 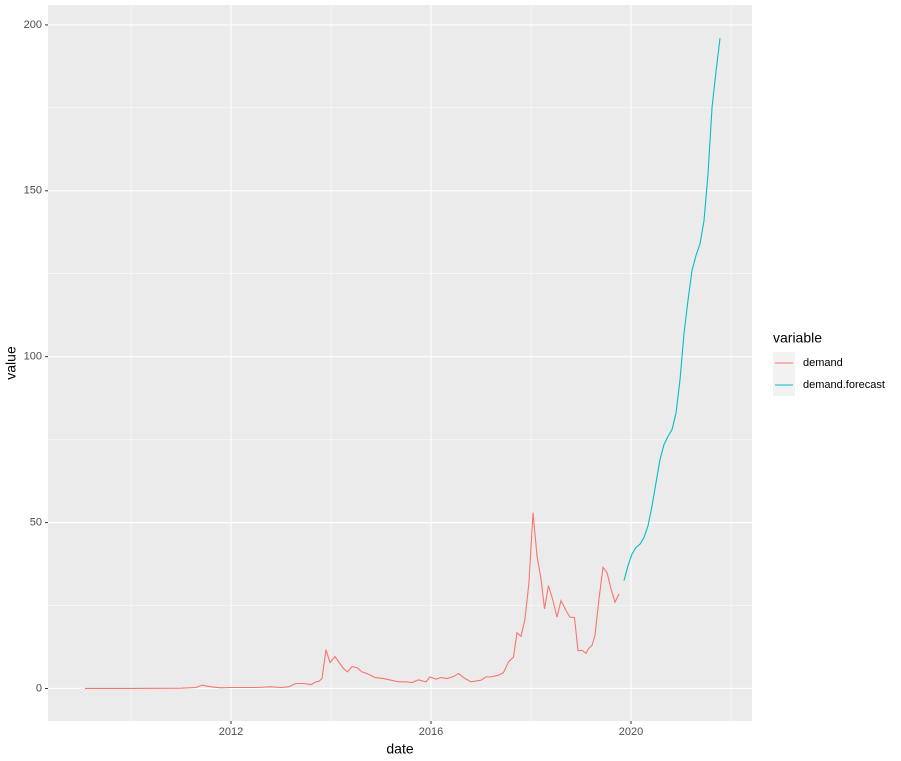 I want to click on legend-label: demand, so click(x=823, y=363).